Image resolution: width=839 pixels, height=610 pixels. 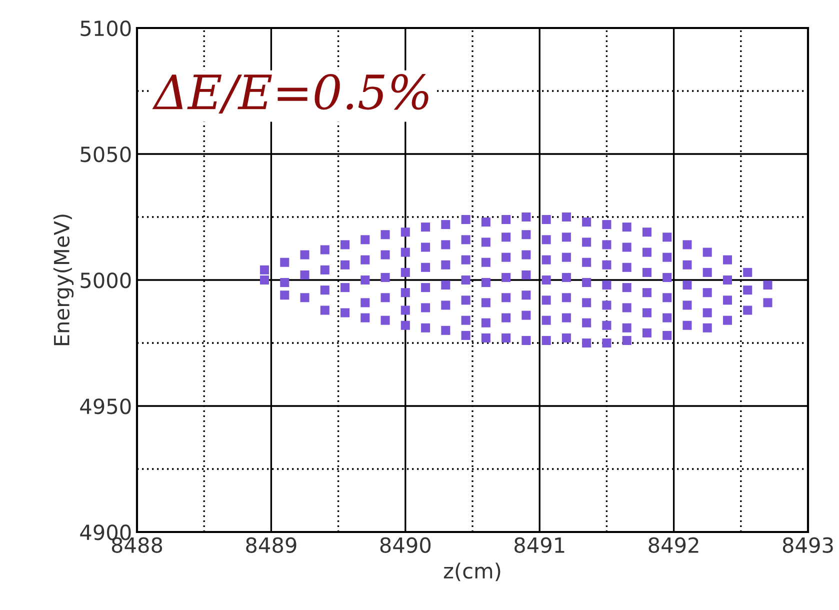 I want to click on x-tick-label: 8492, so click(x=673, y=545).